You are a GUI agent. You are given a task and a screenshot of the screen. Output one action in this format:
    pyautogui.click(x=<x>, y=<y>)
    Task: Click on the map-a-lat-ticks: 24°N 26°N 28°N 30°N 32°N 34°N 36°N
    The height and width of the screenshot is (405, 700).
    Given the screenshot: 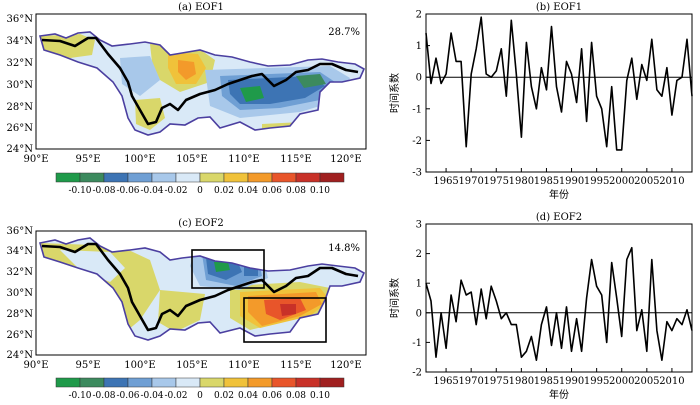 What is the action you would take?
    pyautogui.click(x=20, y=84)
    